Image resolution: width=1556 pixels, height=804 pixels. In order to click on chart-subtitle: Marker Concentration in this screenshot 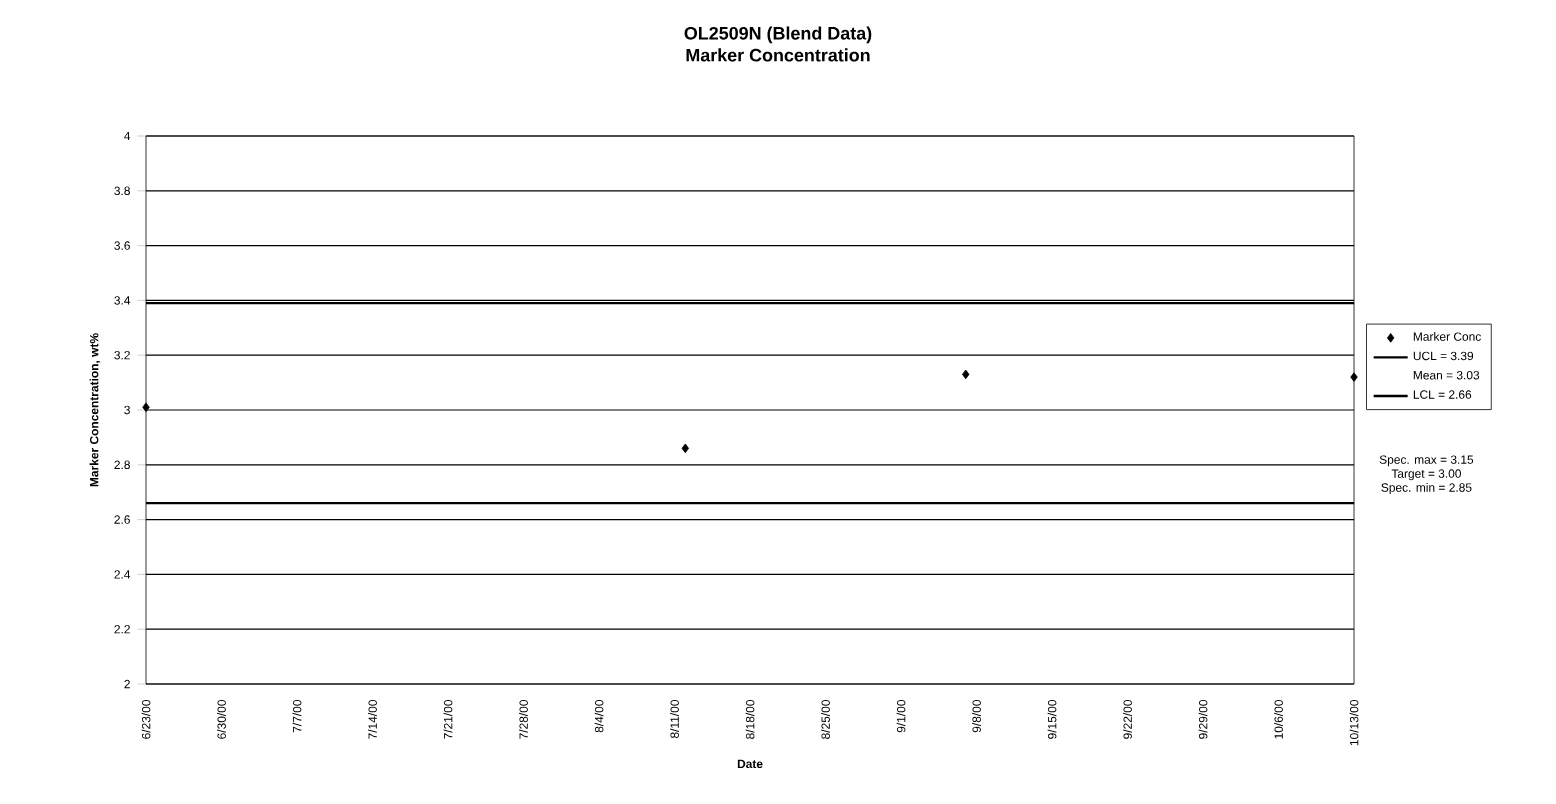, I will do `click(778, 55)`.